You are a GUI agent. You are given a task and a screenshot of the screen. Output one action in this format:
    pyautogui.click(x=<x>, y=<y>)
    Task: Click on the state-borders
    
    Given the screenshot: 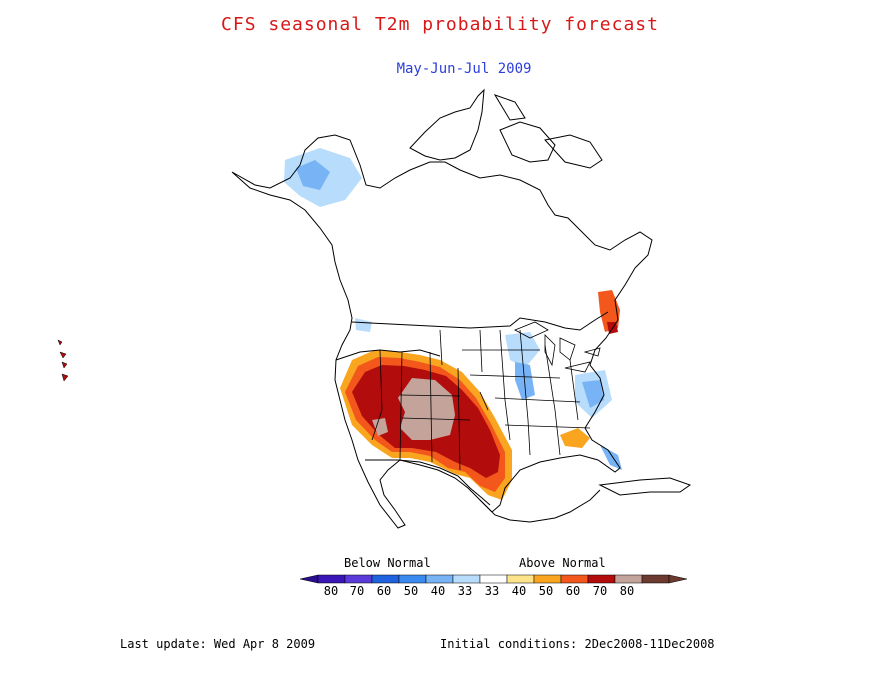 What is the action you would take?
    pyautogui.click(x=481, y=400)
    